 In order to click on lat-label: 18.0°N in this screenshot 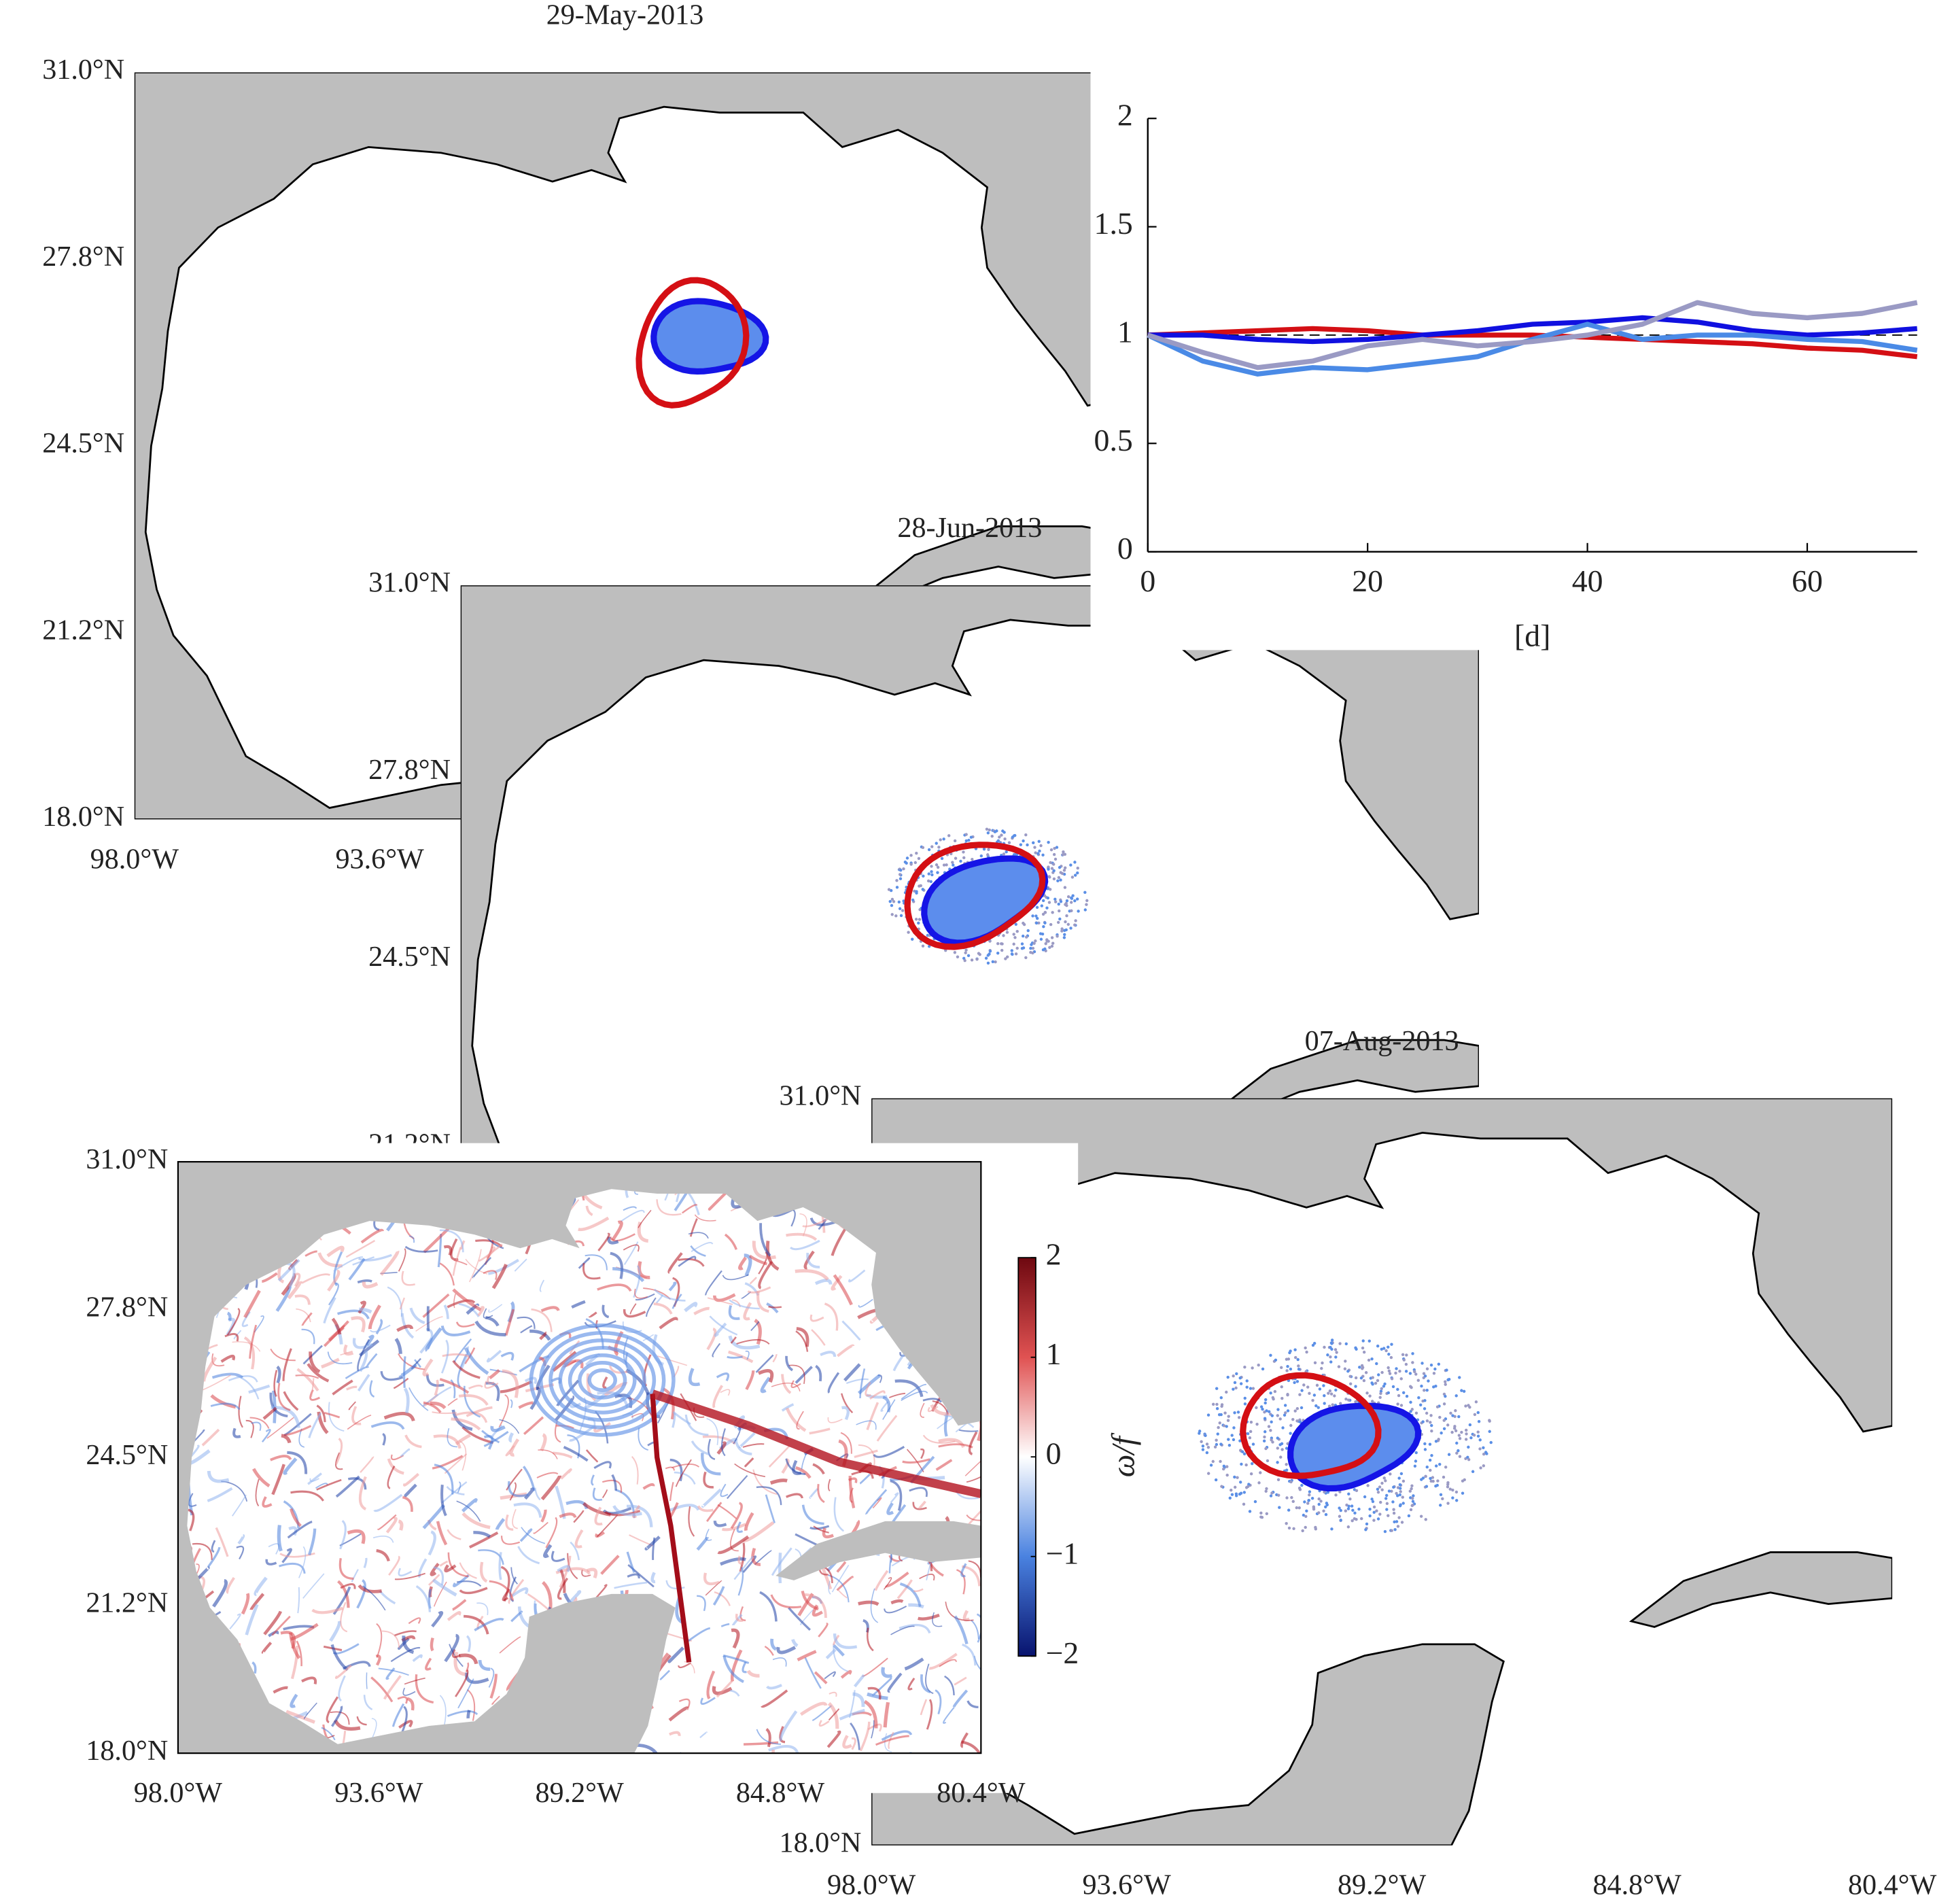, I will do `click(83, 817)`.